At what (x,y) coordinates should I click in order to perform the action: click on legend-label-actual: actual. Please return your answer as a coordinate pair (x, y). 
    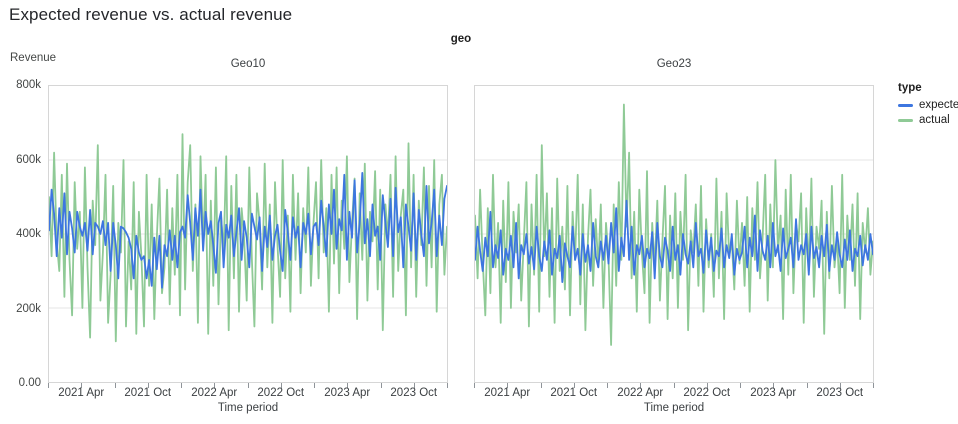
    Looking at the image, I should click on (934, 120).